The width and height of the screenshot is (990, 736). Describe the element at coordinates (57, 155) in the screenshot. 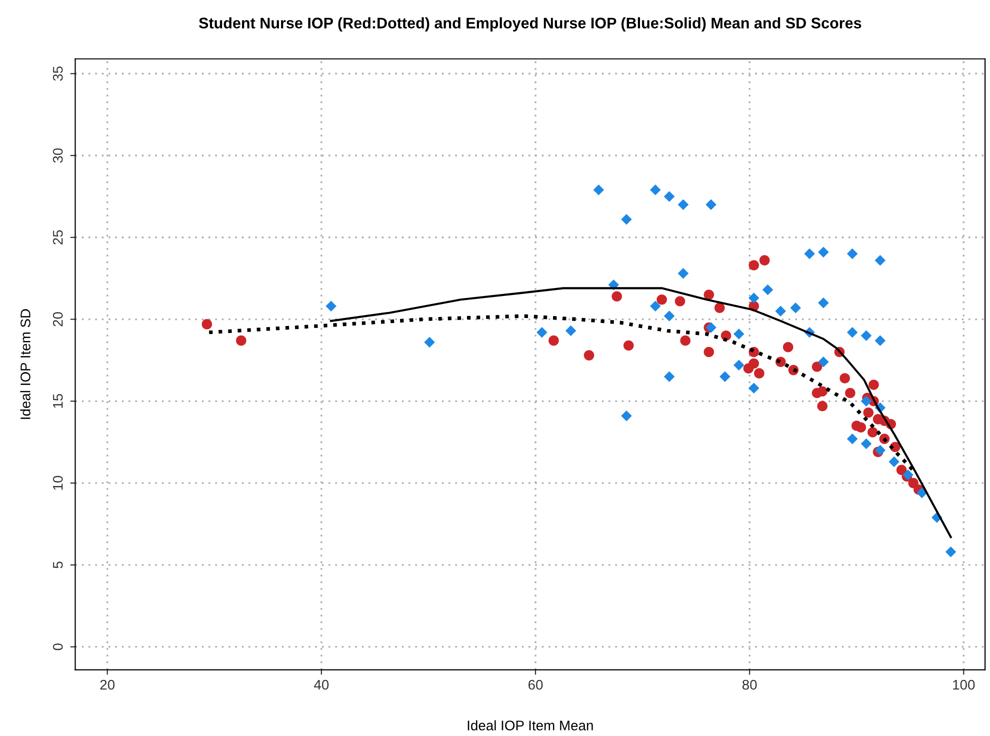

I see `y-tick-label: 30` at that location.